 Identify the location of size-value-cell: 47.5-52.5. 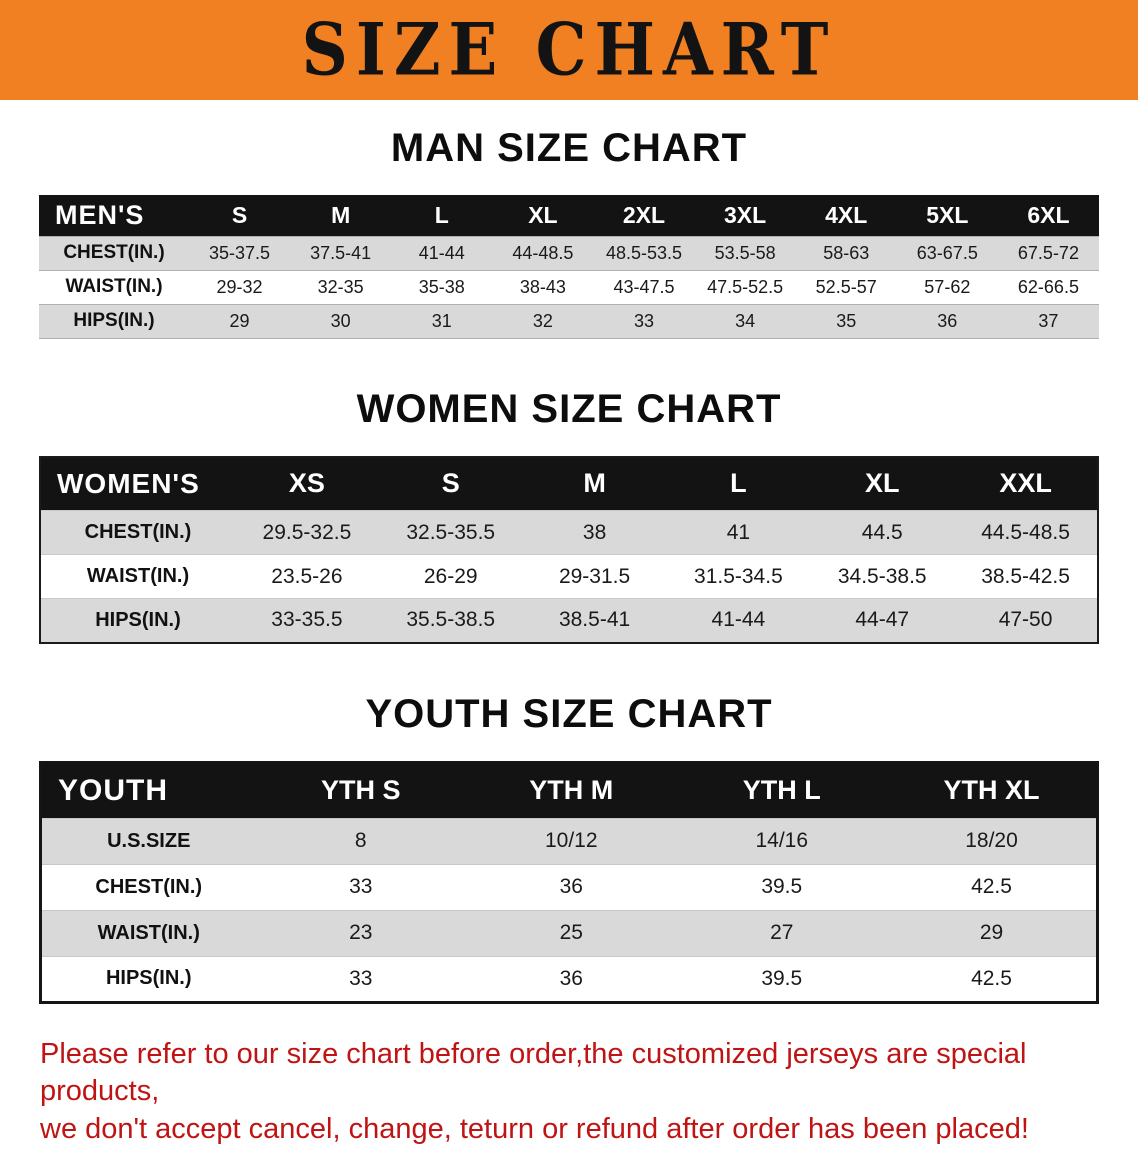
(745, 286).